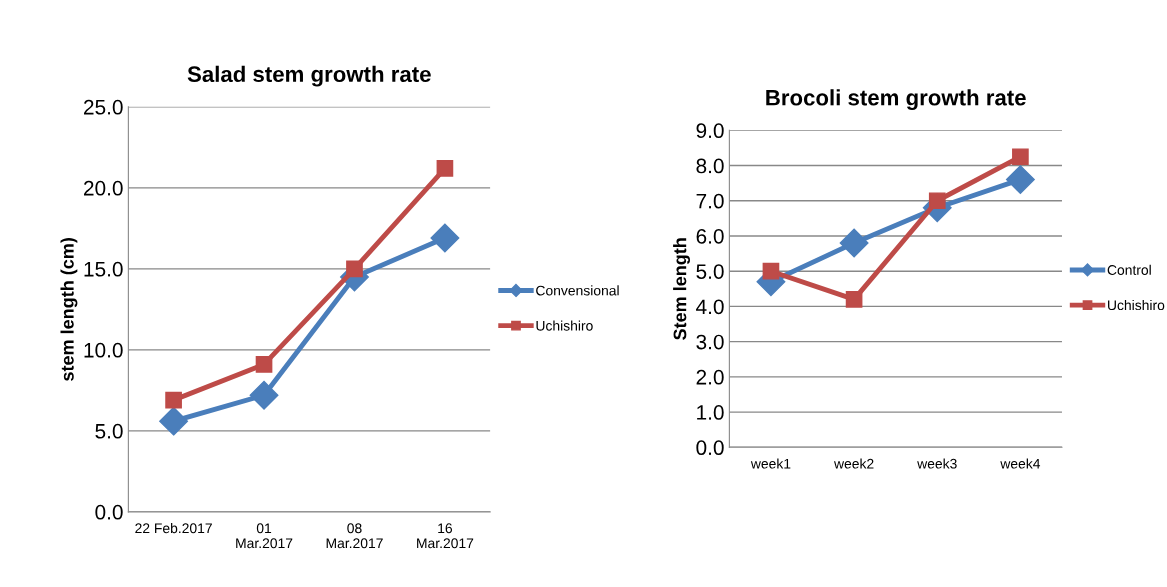  What do you see at coordinates (103, 188) in the screenshot?
I see `y-tick-label: 20.0` at bounding box center [103, 188].